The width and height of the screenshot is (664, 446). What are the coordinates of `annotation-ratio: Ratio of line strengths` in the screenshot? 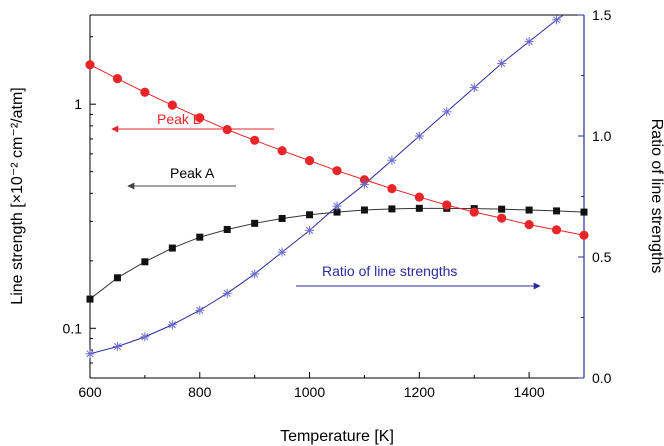 It's located at (389, 271).